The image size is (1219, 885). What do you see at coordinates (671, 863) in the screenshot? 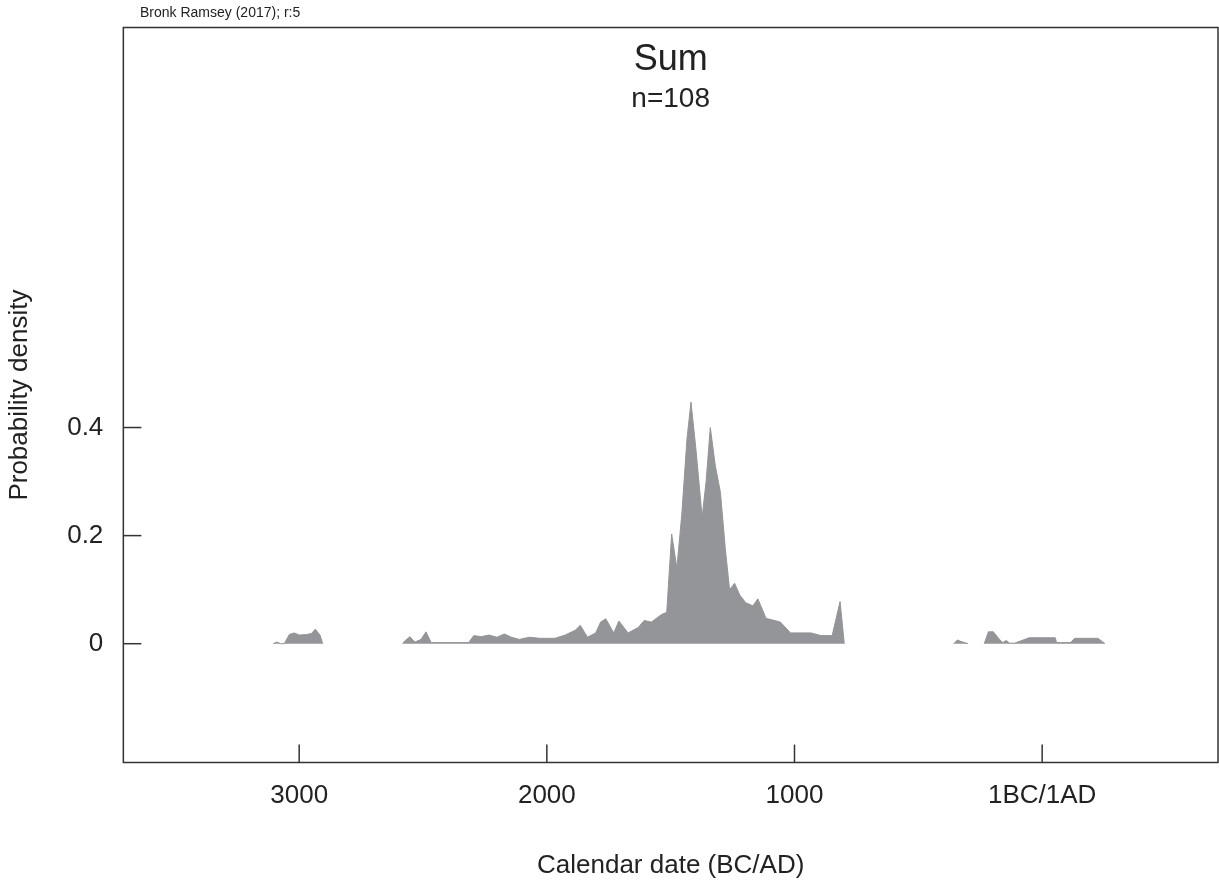
I see `x-axis-title: Calendar date (BC/AD)` at bounding box center [671, 863].